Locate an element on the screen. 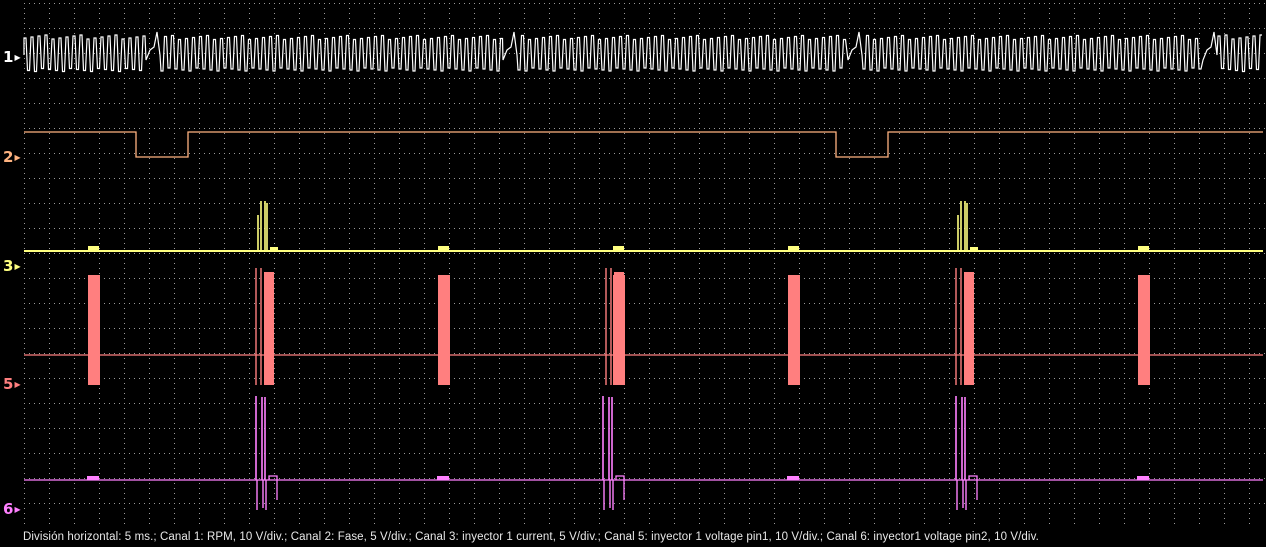 This screenshot has height=547, width=1266. channel-5-label: 5 is located at coordinates (8, 384).